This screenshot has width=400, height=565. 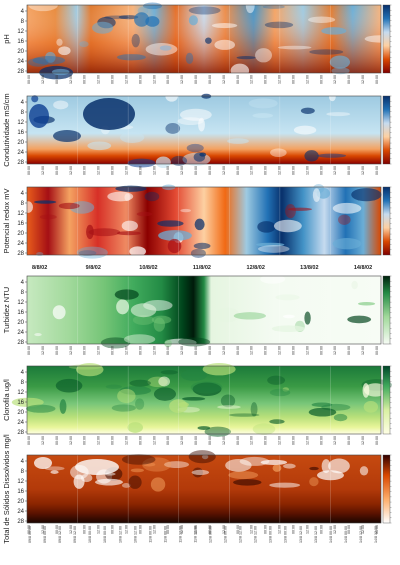 What do you see at coordinates (90, 534) in the screenshot?
I see `bottom-datetime-label: 10/8 00:00` at bounding box center [90, 534].